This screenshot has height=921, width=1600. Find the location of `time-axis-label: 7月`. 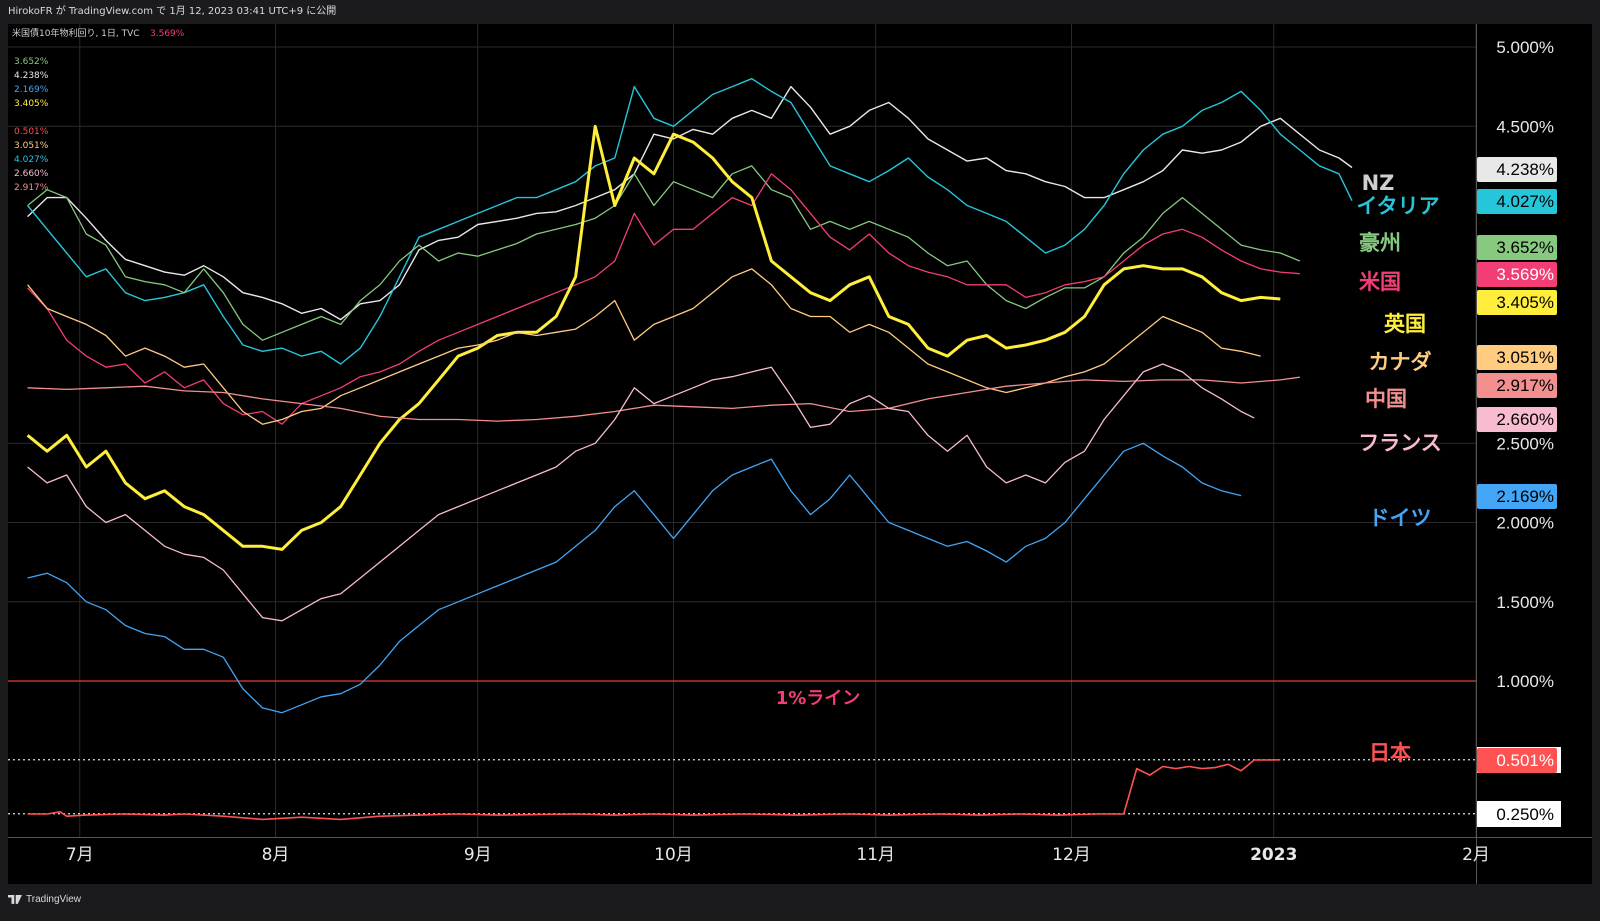

time-axis-label: 7月 is located at coordinates (80, 855).